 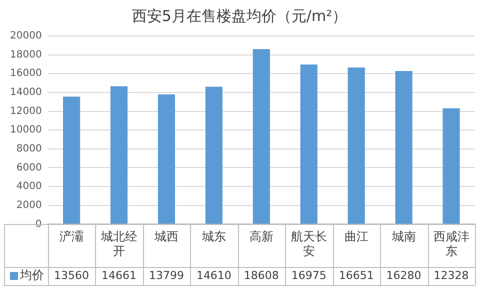 What do you see at coordinates (26, 74) in the screenshot?
I see `y-tick-label: 16000` at bounding box center [26, 74].